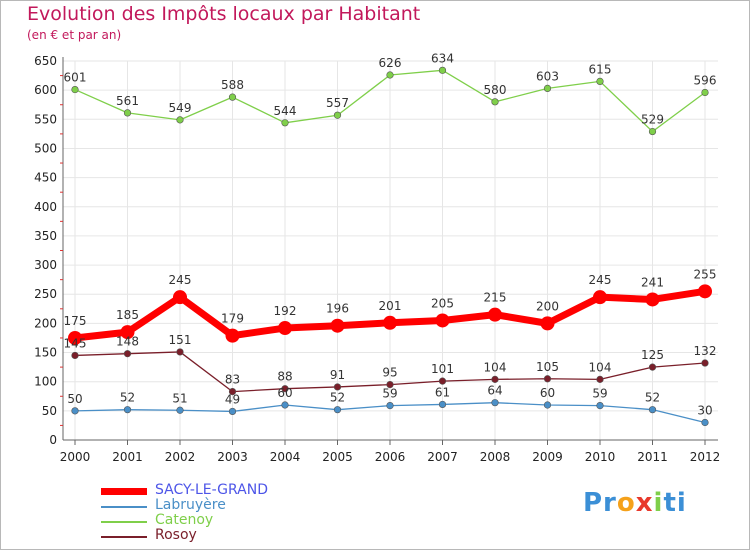 Image resolution: width=750 pixels, height=550 pixels. What do you see at coordinates (75, 457) in the screenshot?
I see `x-tick-label: 2000` at bounding box center [75, 457].